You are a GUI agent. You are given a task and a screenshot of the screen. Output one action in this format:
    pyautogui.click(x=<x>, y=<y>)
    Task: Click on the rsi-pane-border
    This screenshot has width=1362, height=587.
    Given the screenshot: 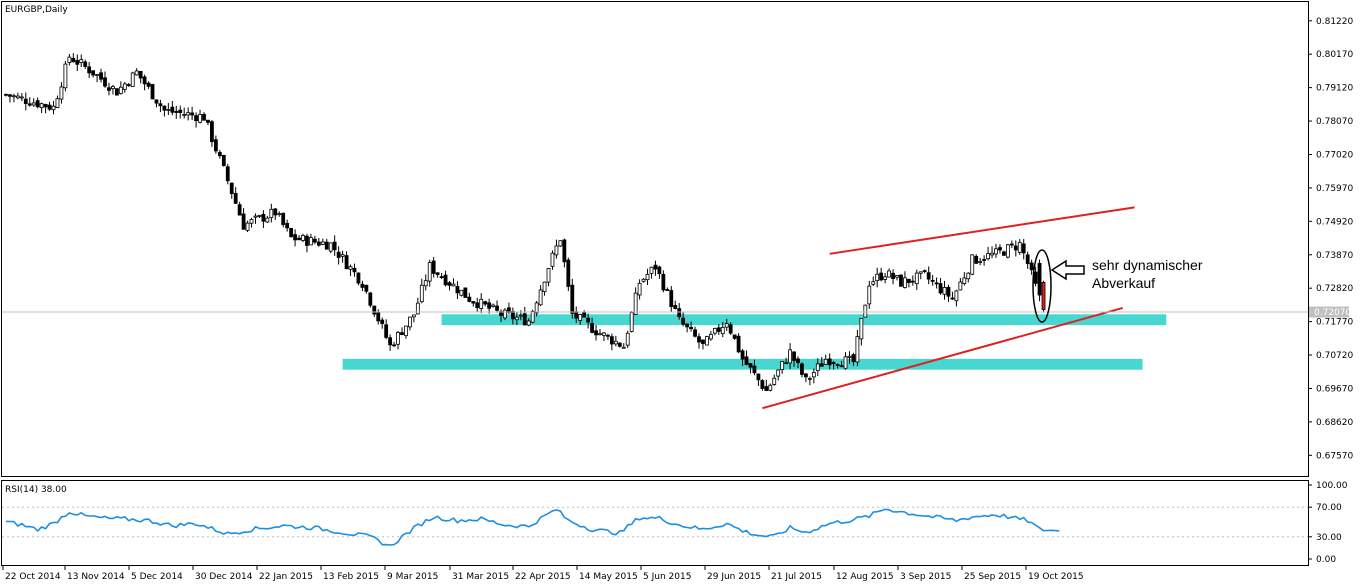 What is the action you would take?
    pyautogui.click(x=655, y=523)
    